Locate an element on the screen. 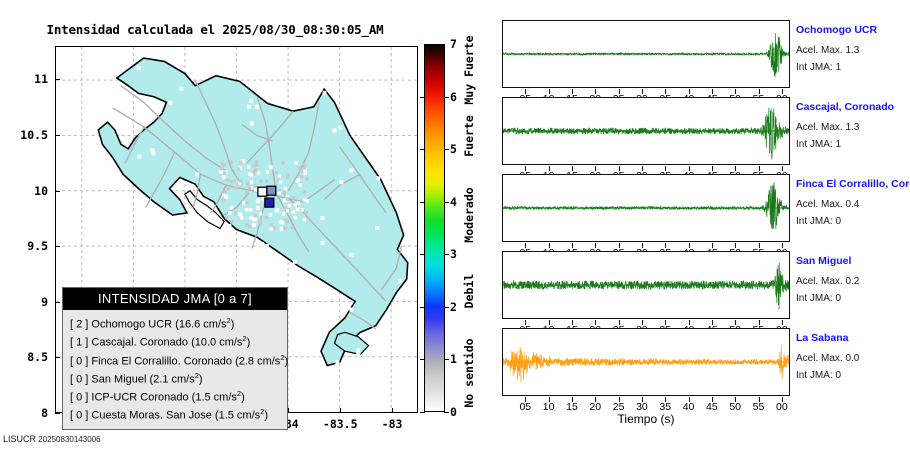  legend-entry-accel: (1.5 cm/s is located at coordinates (212, 397).